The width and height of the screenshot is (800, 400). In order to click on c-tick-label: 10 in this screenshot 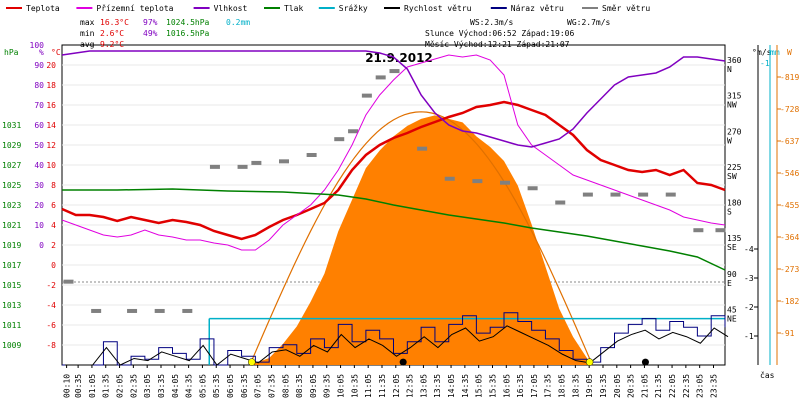, I will do `click(51, 165)`.